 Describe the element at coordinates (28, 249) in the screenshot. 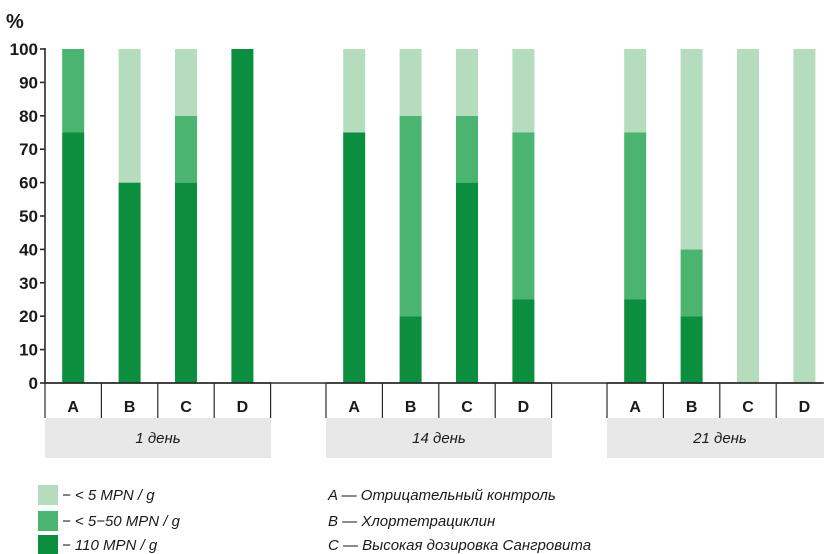

I see `y-tick-label: 40` at that location.